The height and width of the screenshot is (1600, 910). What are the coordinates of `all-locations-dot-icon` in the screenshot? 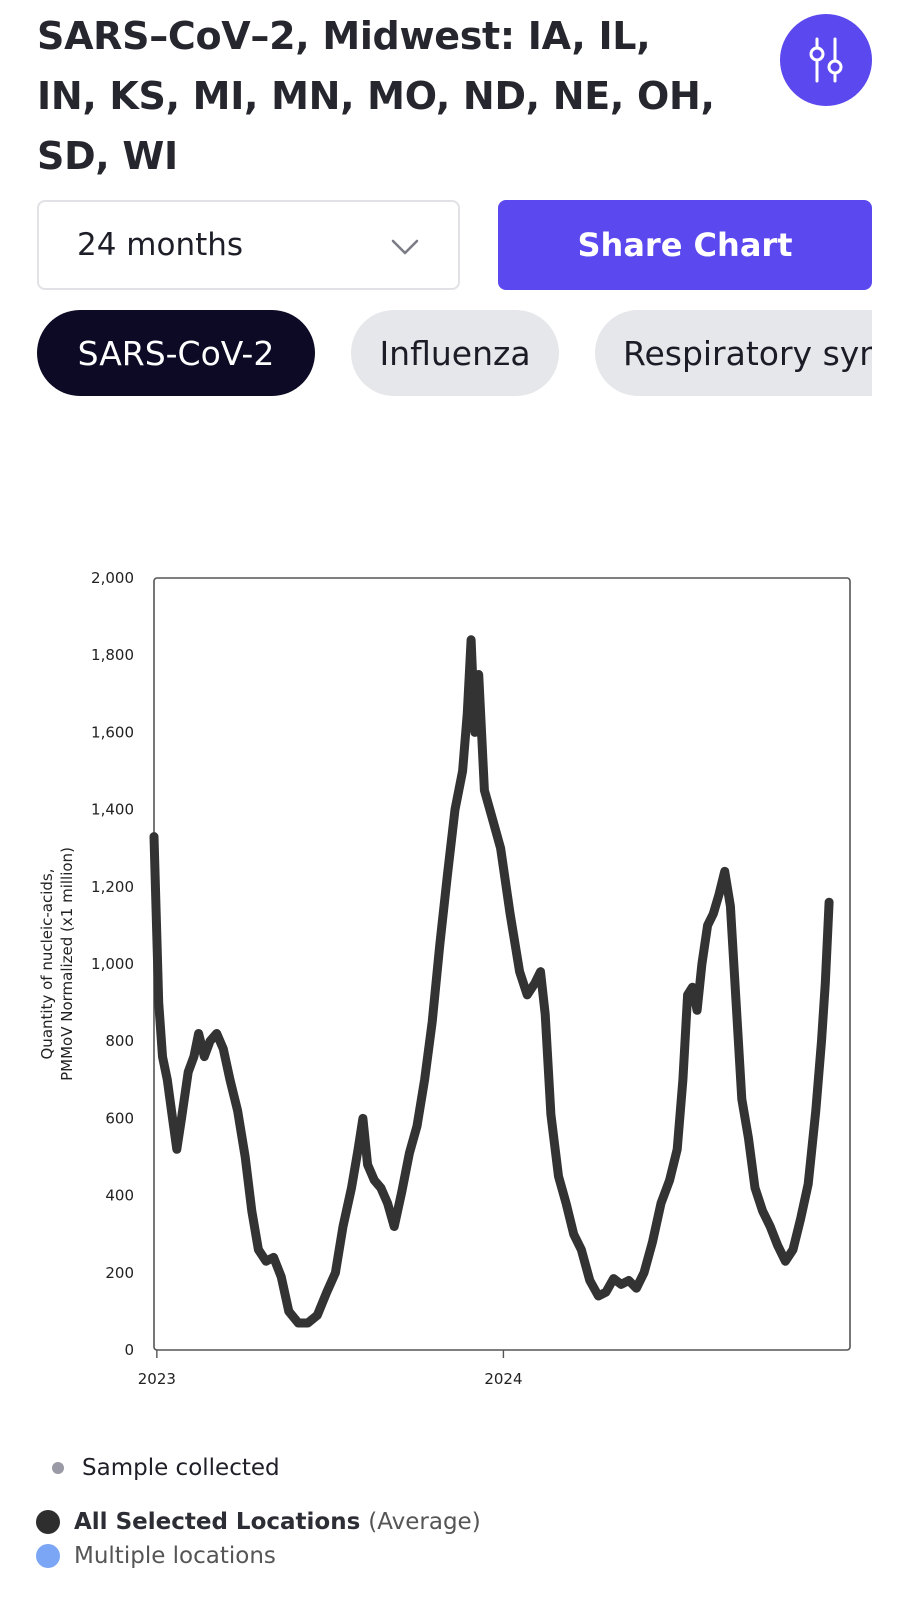 It's located at (48, 1522).